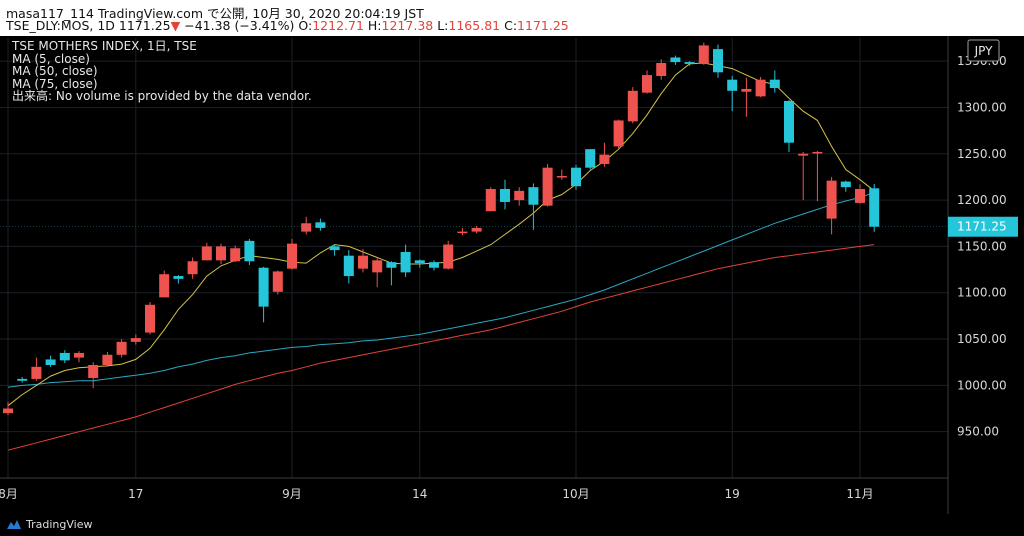 This screenshot has height=536, width=1024. Describe the element at coordinates (338, 25) in the screenshot. I see `open-value: 1212.71` at that location.